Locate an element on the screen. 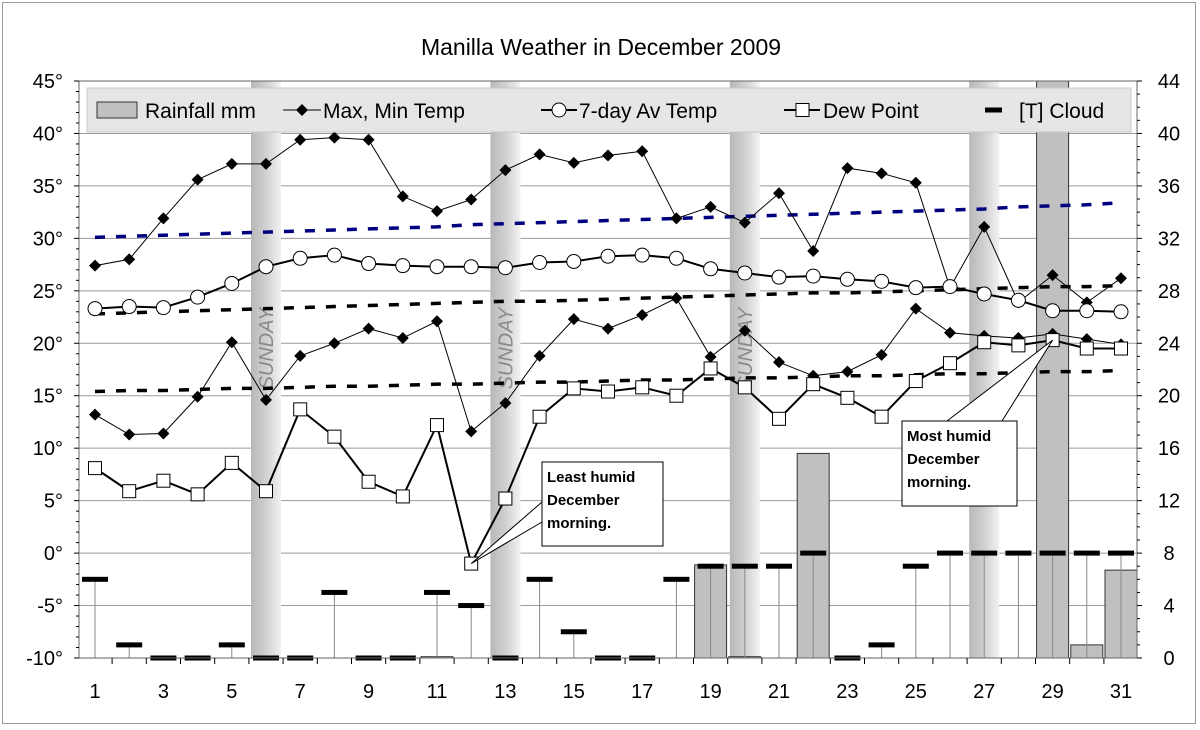  x-axis-label: 21 is located at coordinates (779, 692).